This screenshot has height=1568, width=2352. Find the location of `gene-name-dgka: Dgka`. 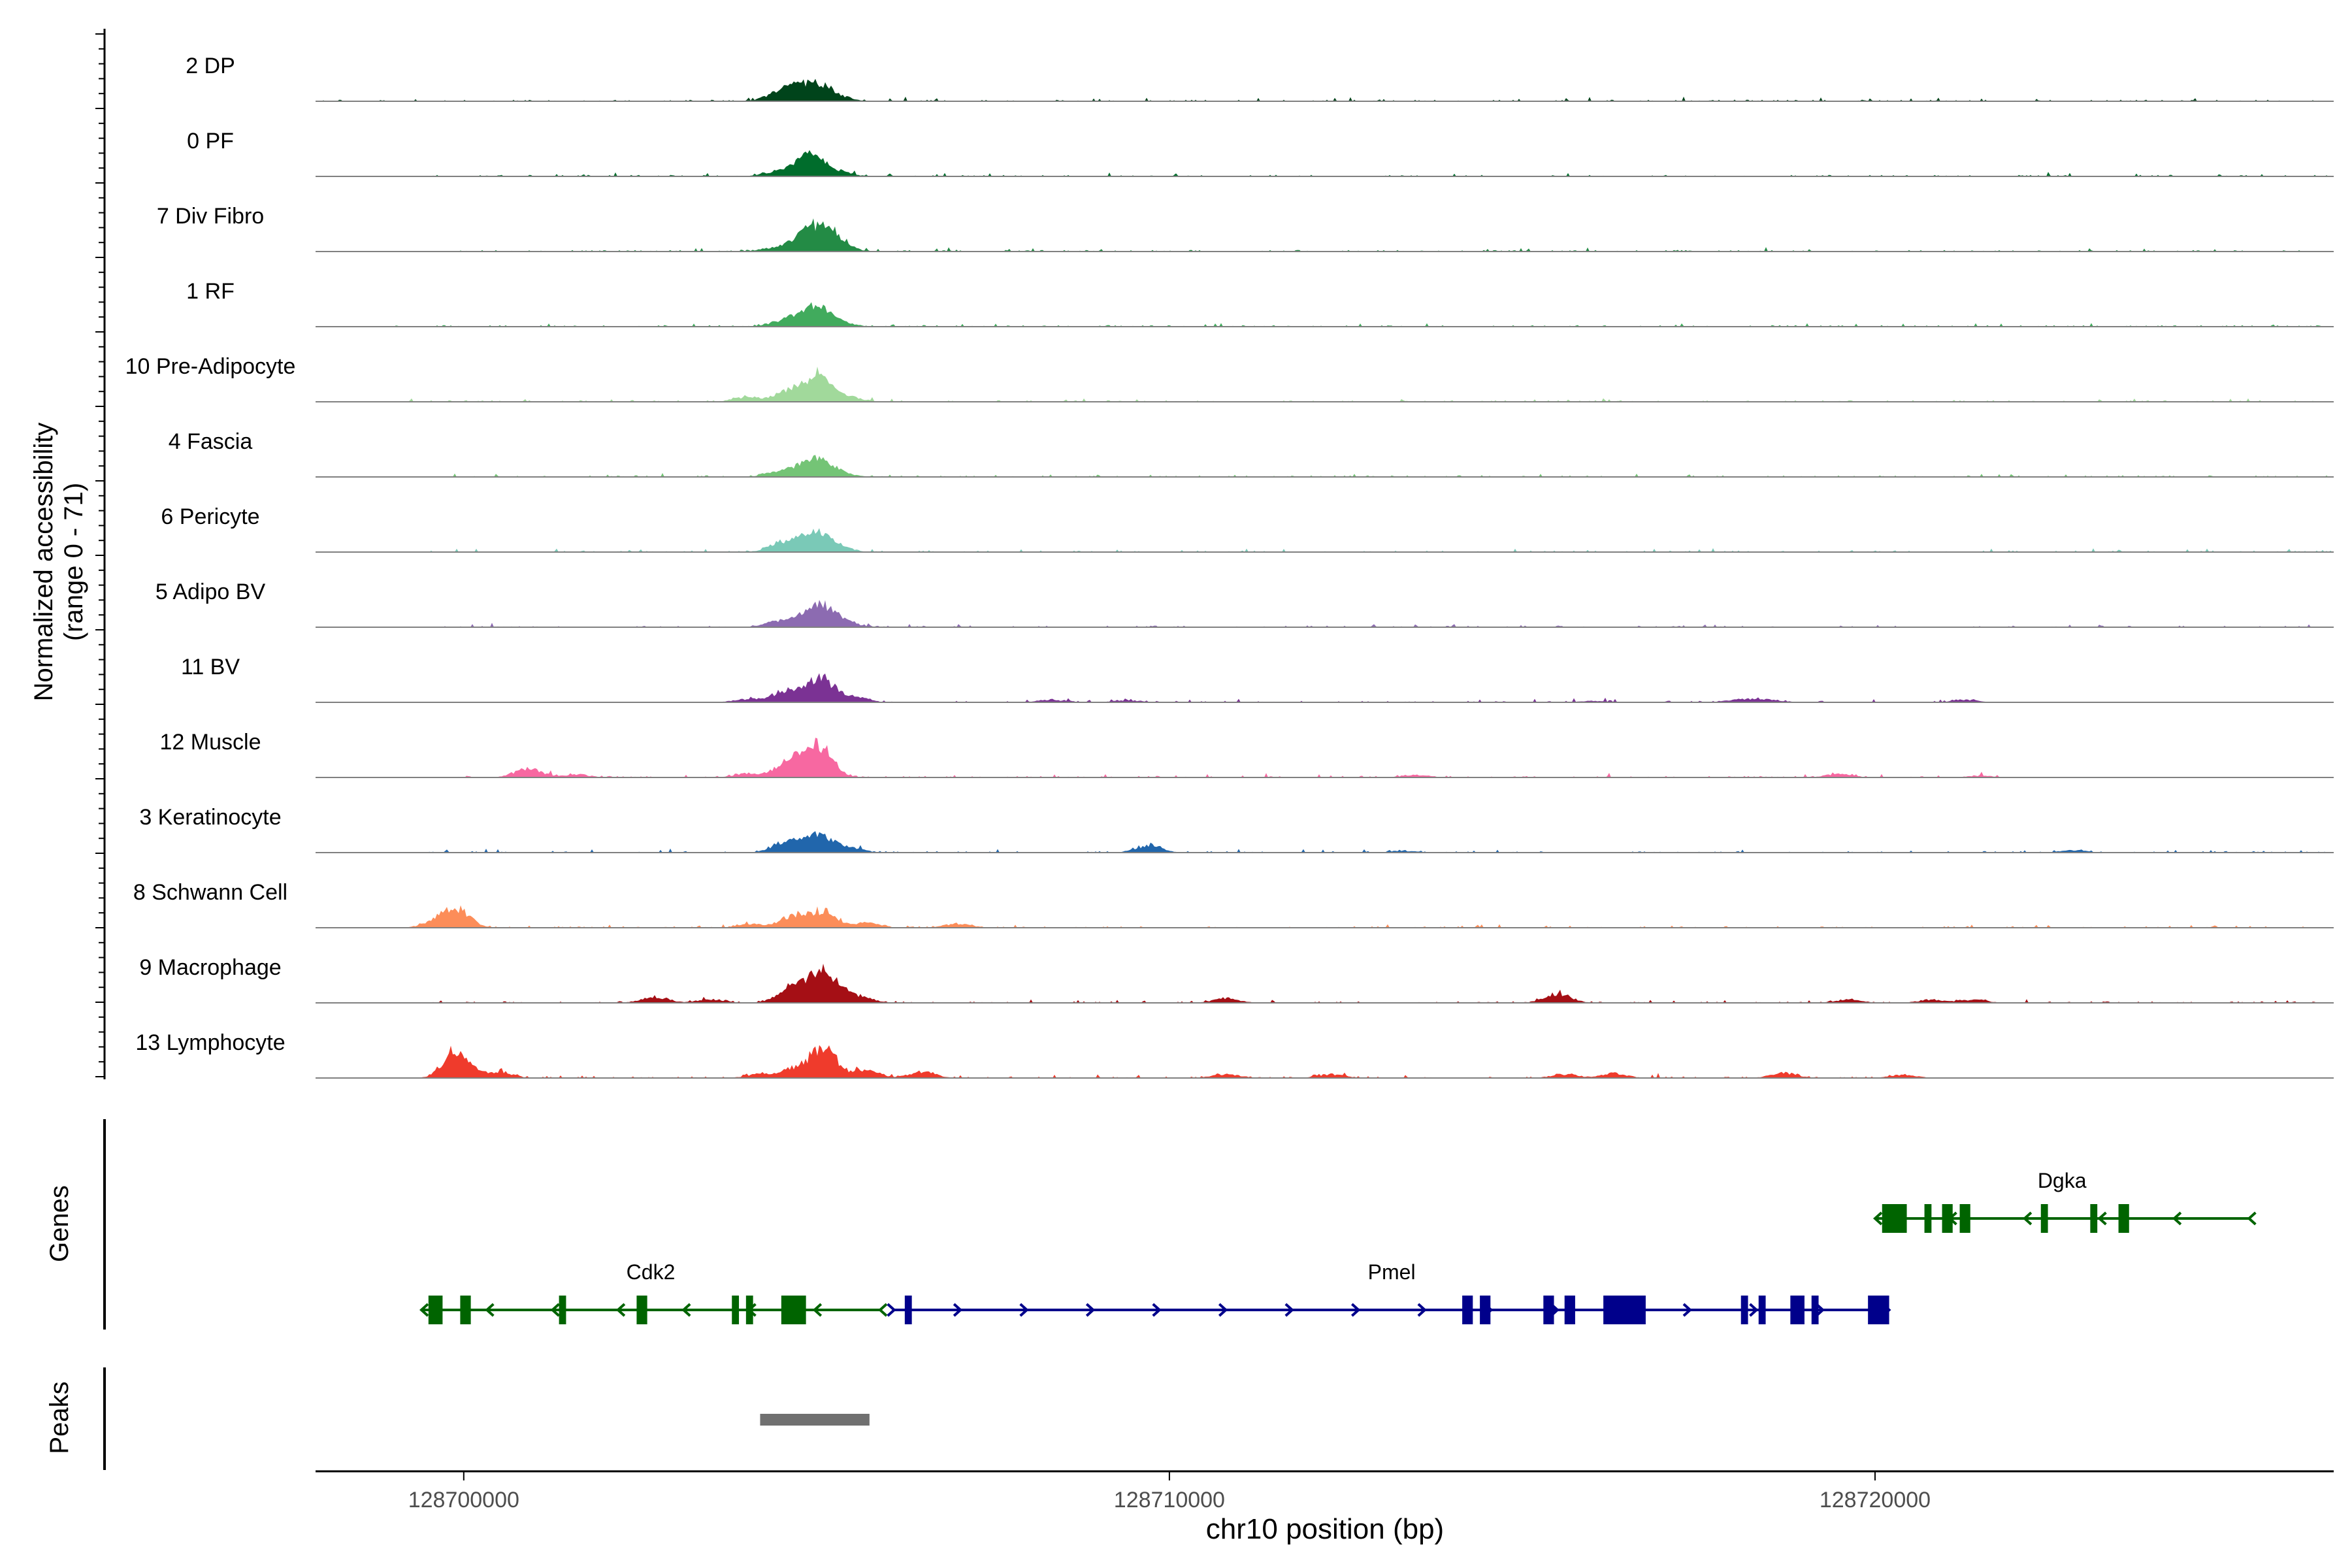

gene-name-dgka: Dgka is located at coordinates (2062, 1180).